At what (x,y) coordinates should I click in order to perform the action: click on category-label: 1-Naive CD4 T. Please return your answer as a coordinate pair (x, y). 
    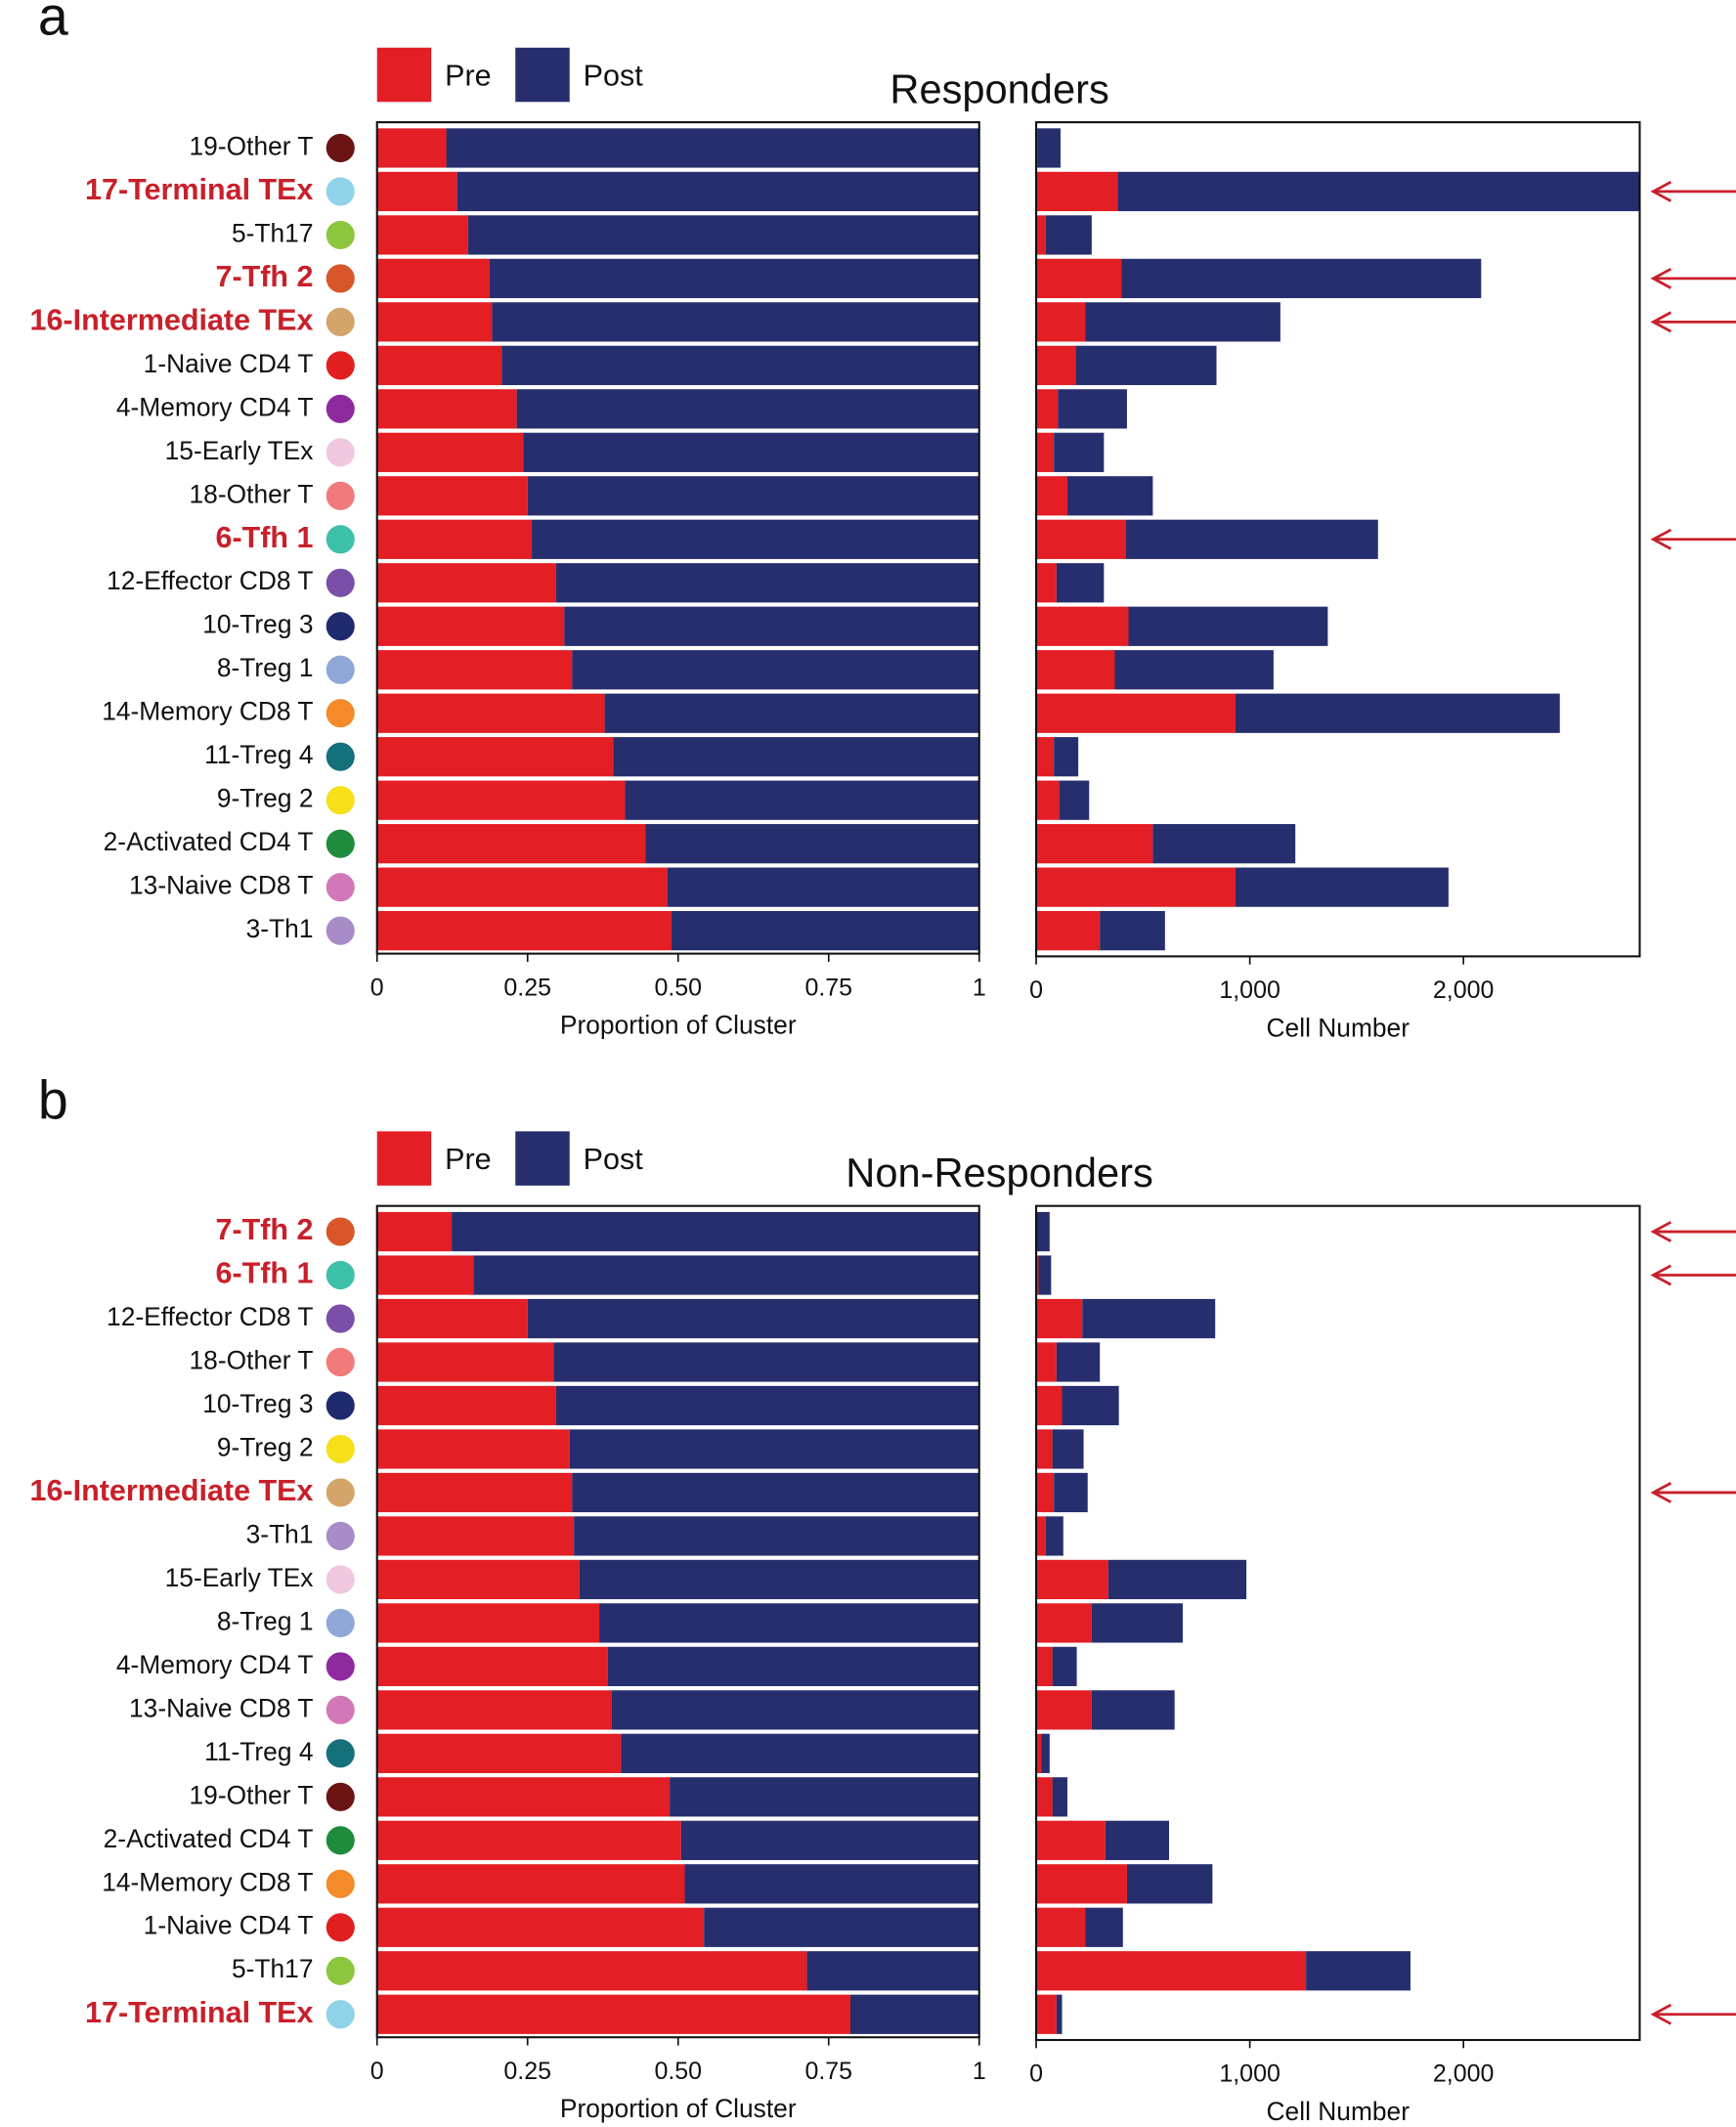
    Looking at the image, I should click on (229, 1925).